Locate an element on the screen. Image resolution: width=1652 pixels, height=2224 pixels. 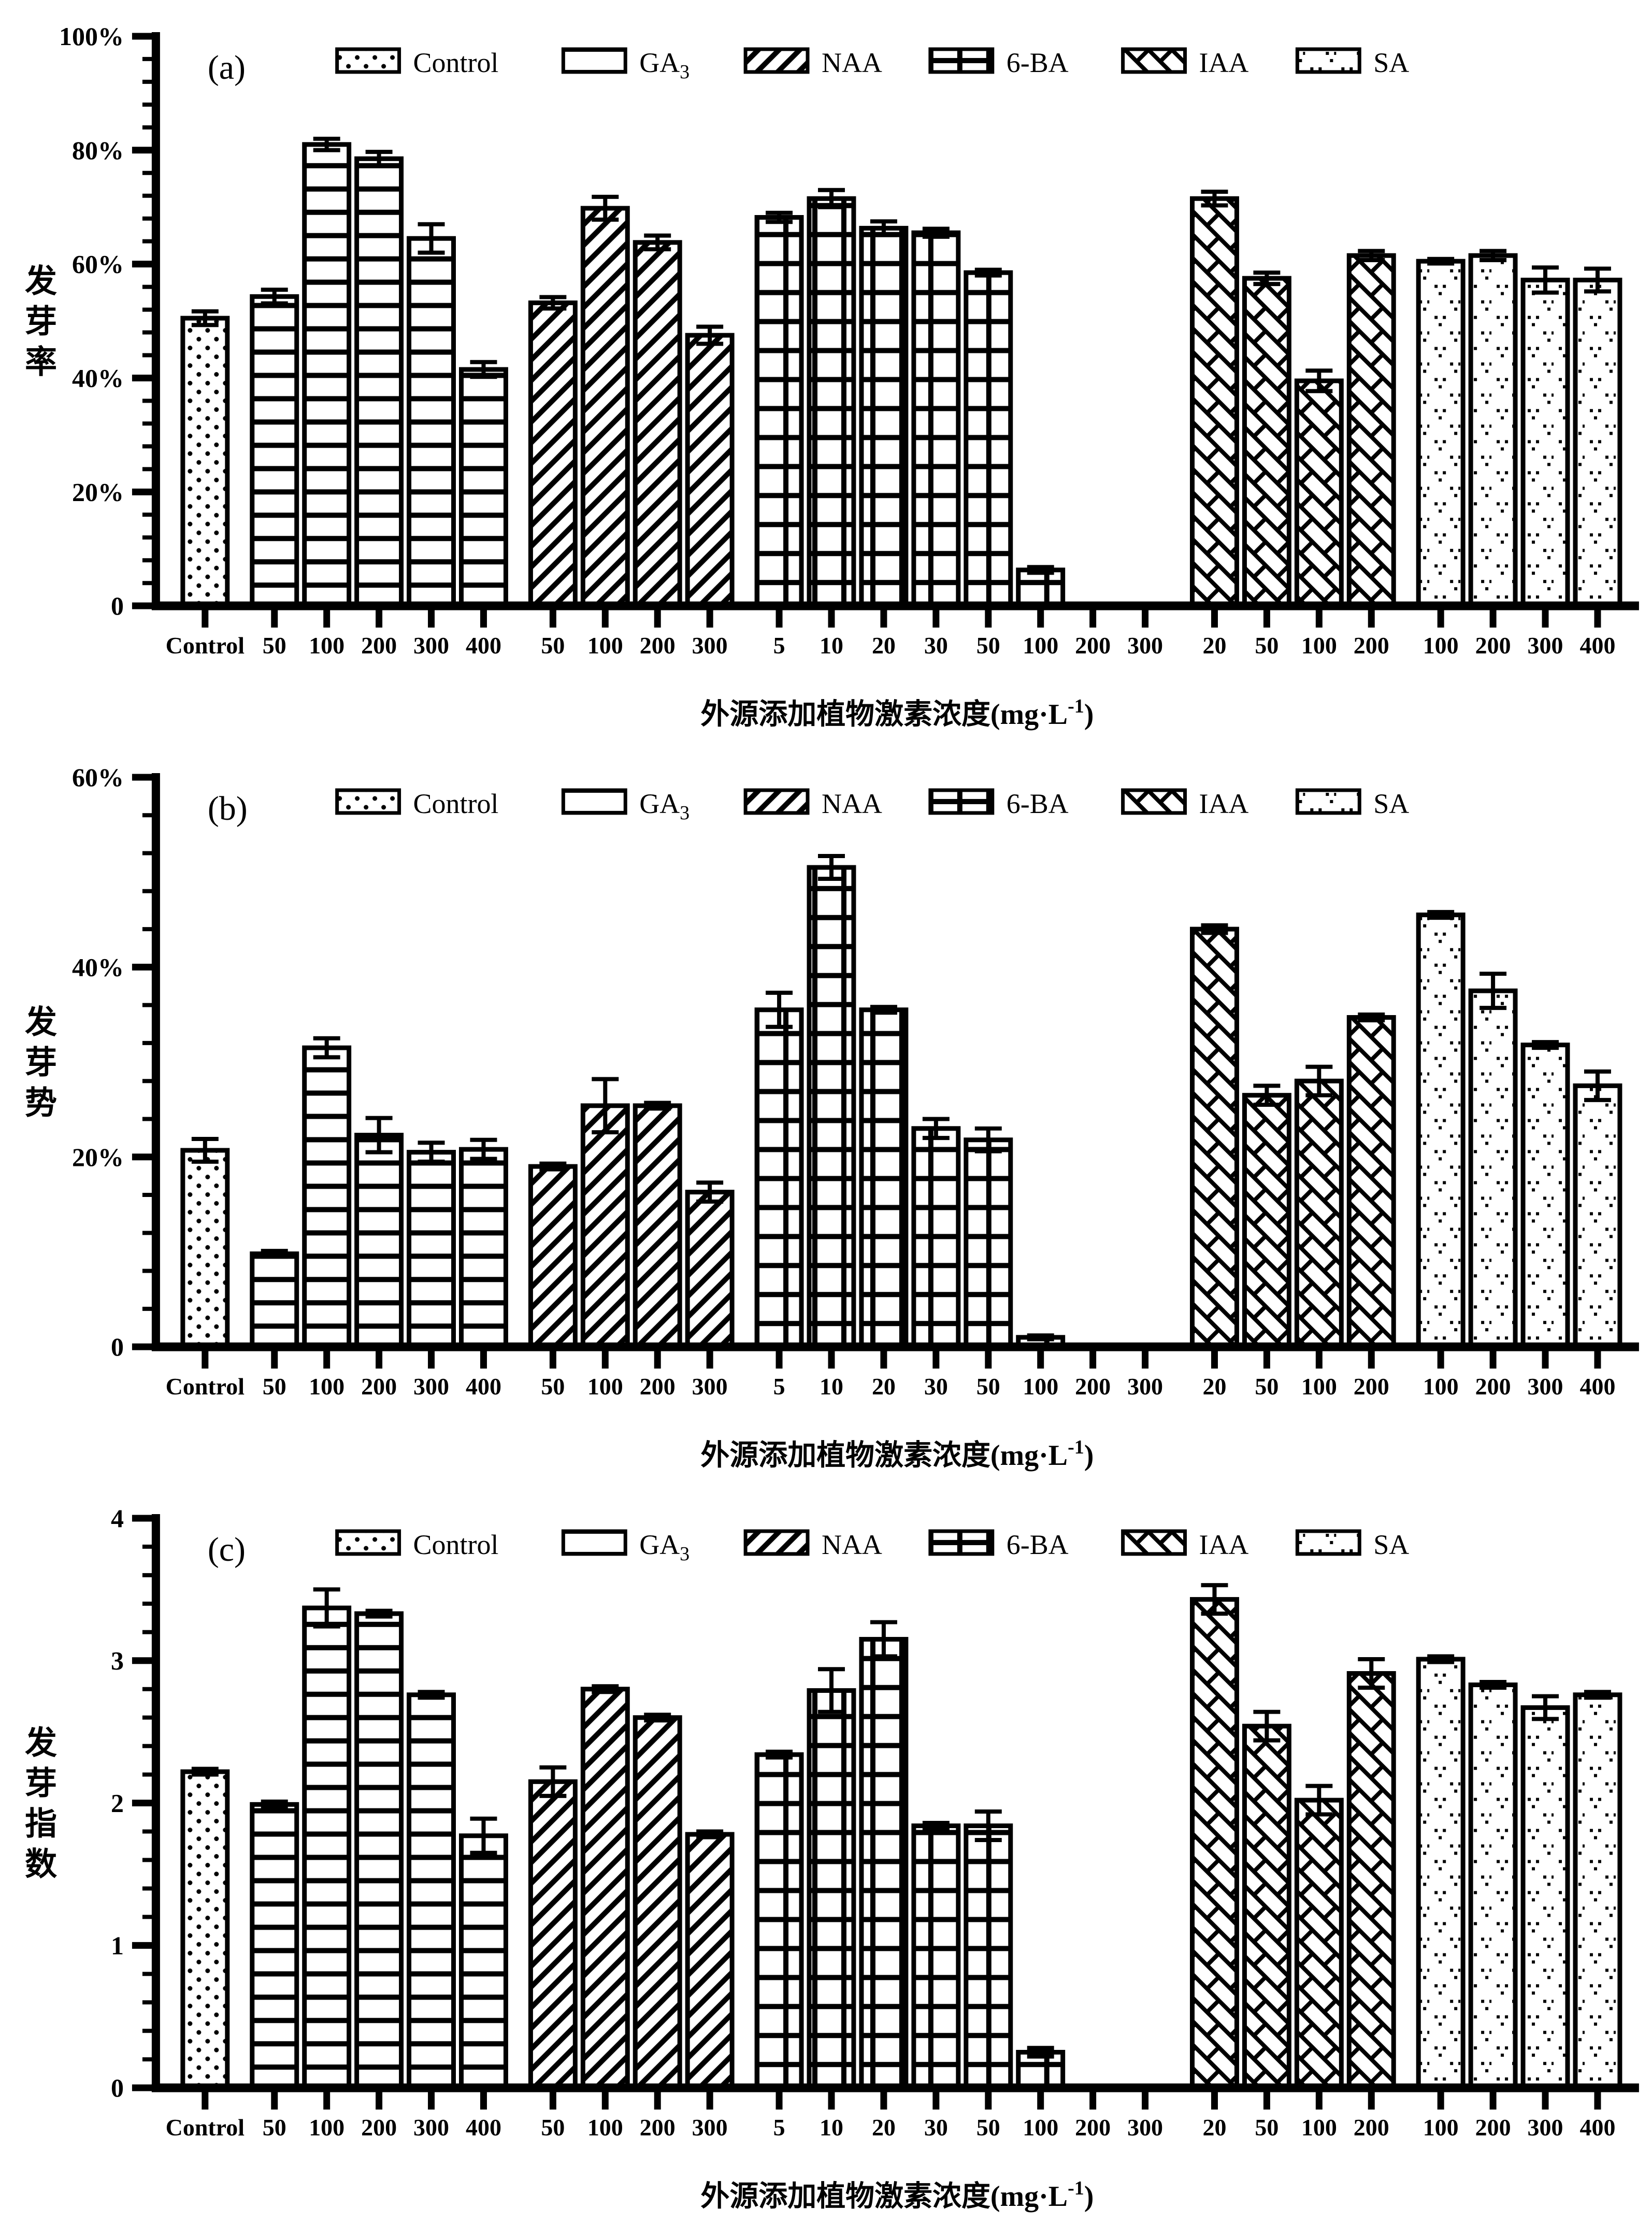
y-tick-label: 0 is located at coordinates (118, 605).